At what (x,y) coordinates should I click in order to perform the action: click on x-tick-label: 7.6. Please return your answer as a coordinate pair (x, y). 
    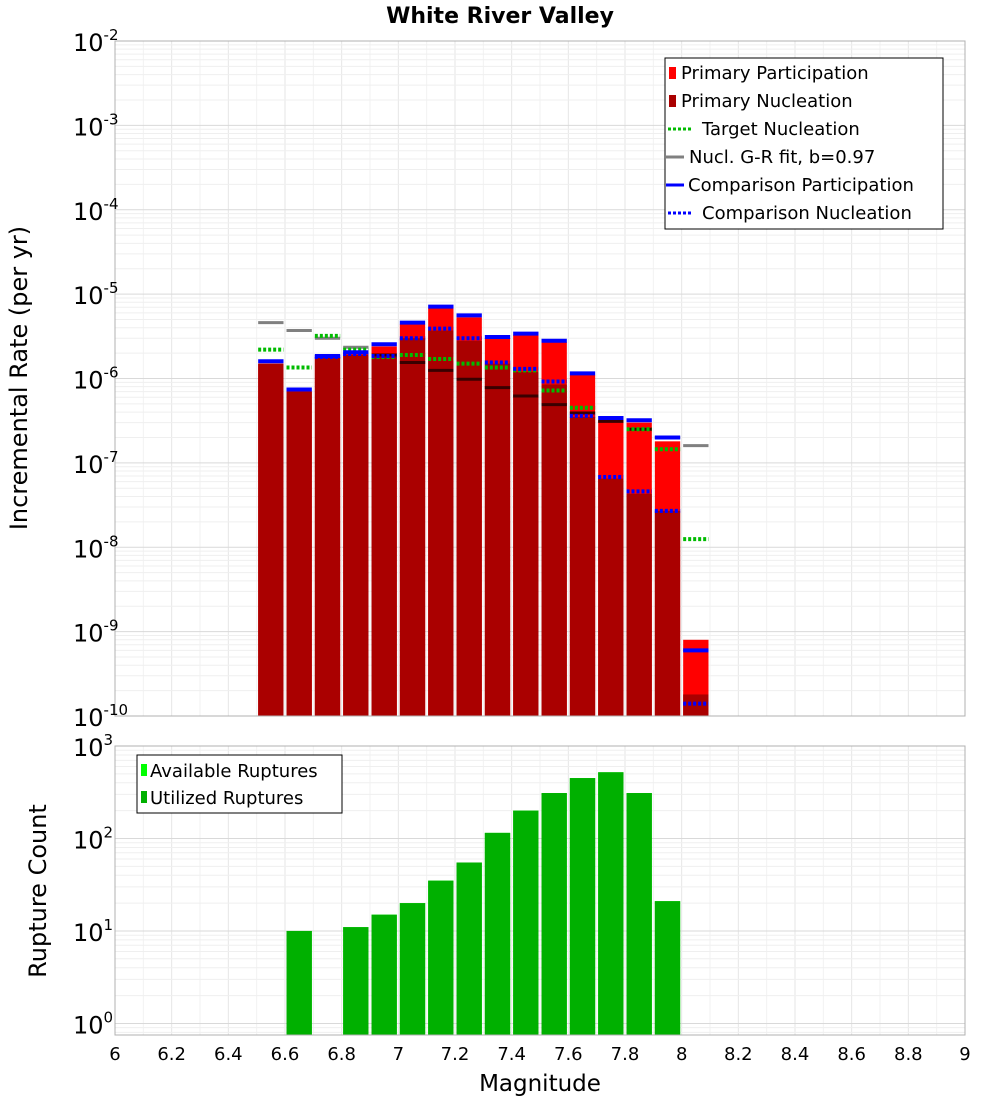
    Looking at the image, I should click on (568, 1054).